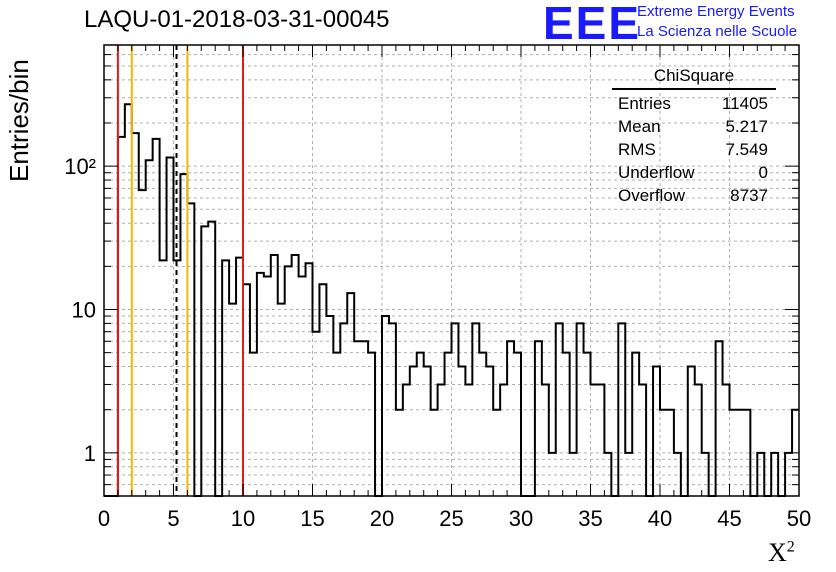 This screenshot has height=572, width=836. I want to click on stats-value: 11405, so click(744, 103).